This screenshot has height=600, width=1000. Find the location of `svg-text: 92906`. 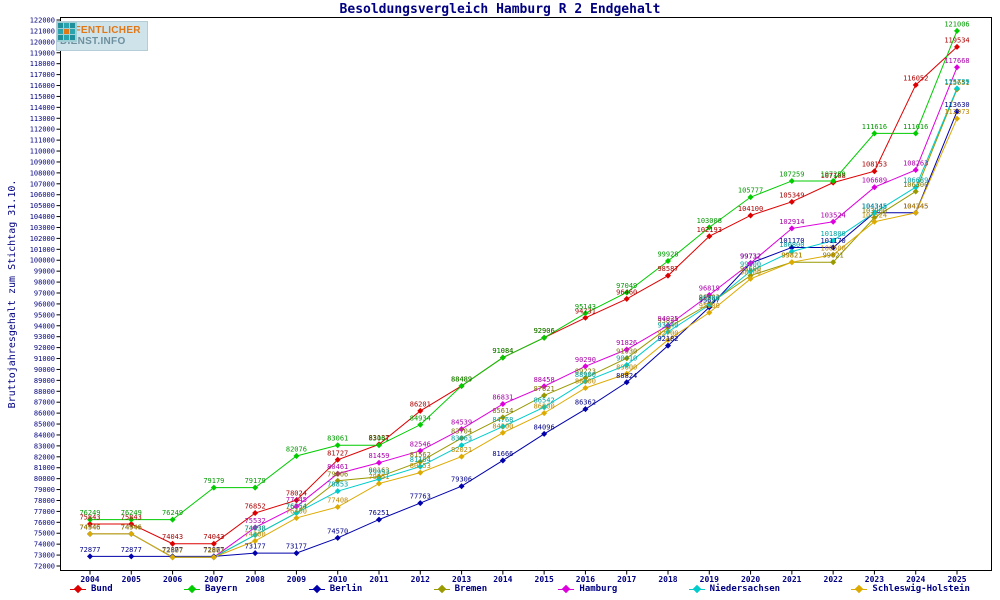

svg-text: 92906 is located at coordinates (544, 331).